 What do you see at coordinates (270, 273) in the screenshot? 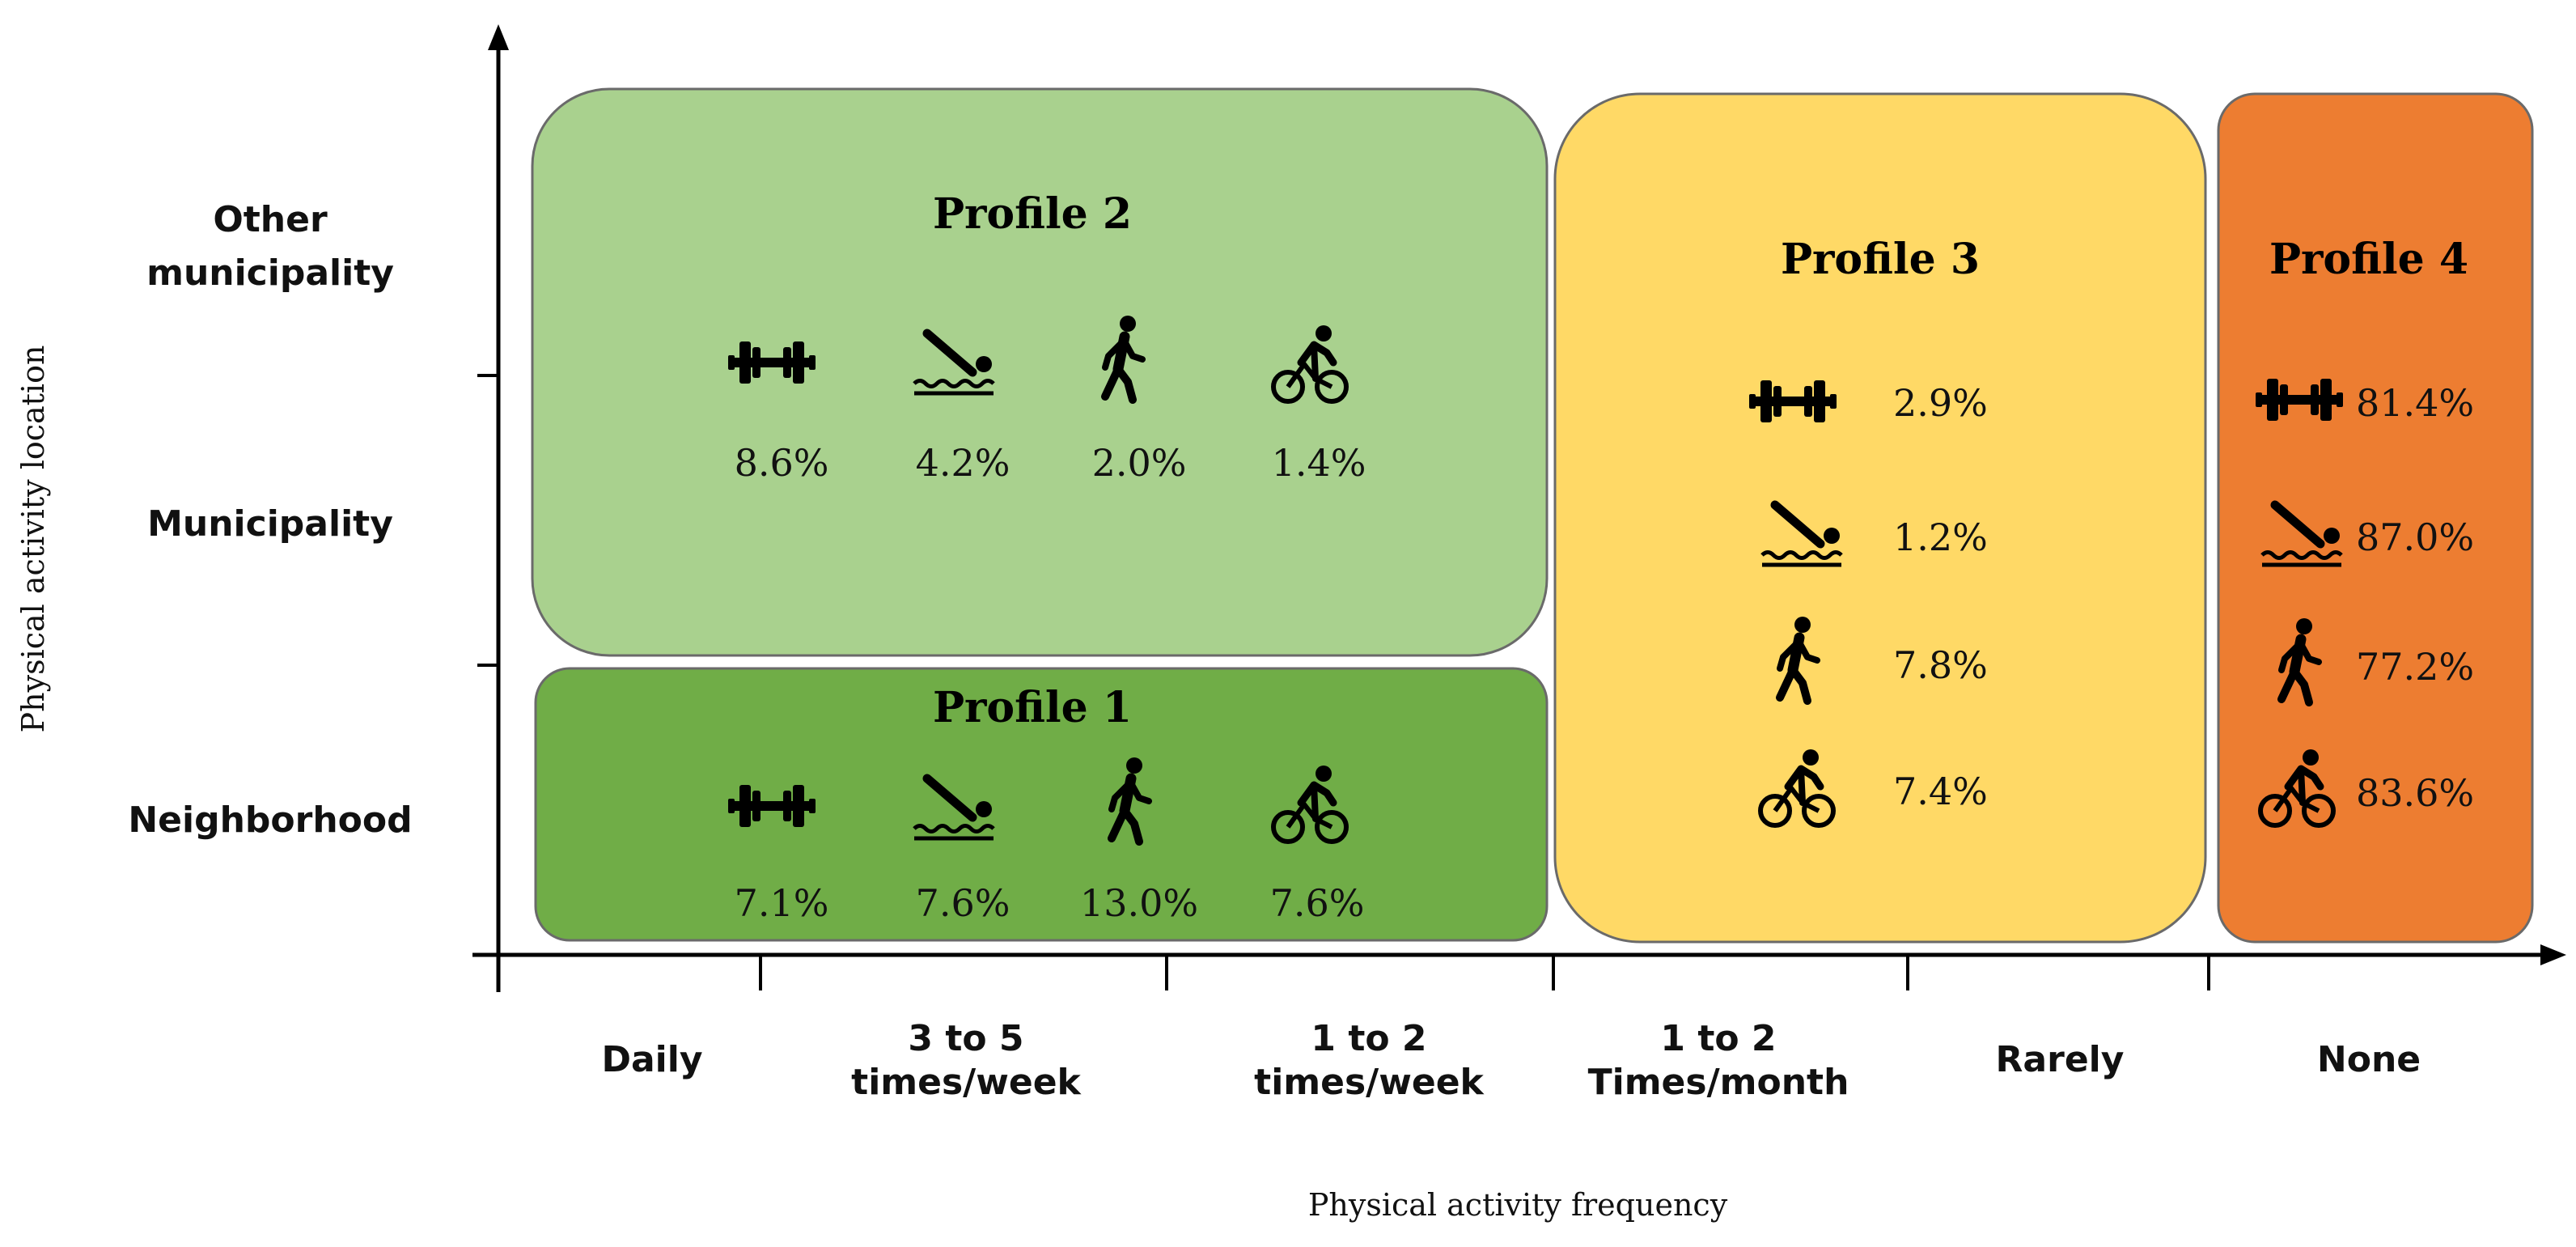
I see `y-tick-label-other-municipality-line-2: municipality` at bounding box center [270, 273].